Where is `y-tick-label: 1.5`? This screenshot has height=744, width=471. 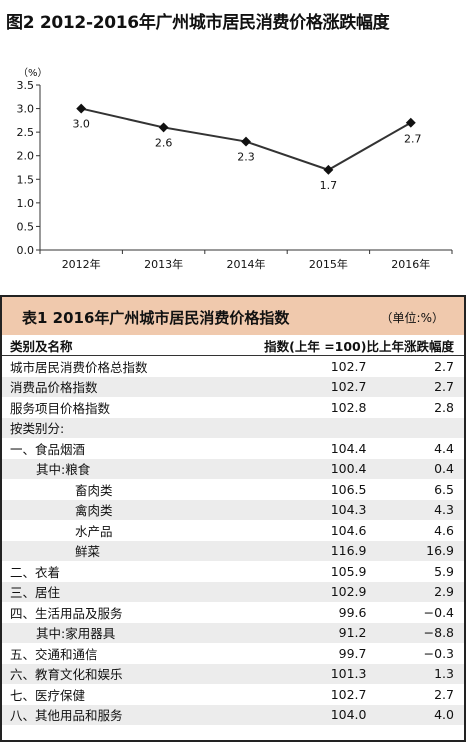
y-tick-label: 1.5 is located at coordinates (26, 179).